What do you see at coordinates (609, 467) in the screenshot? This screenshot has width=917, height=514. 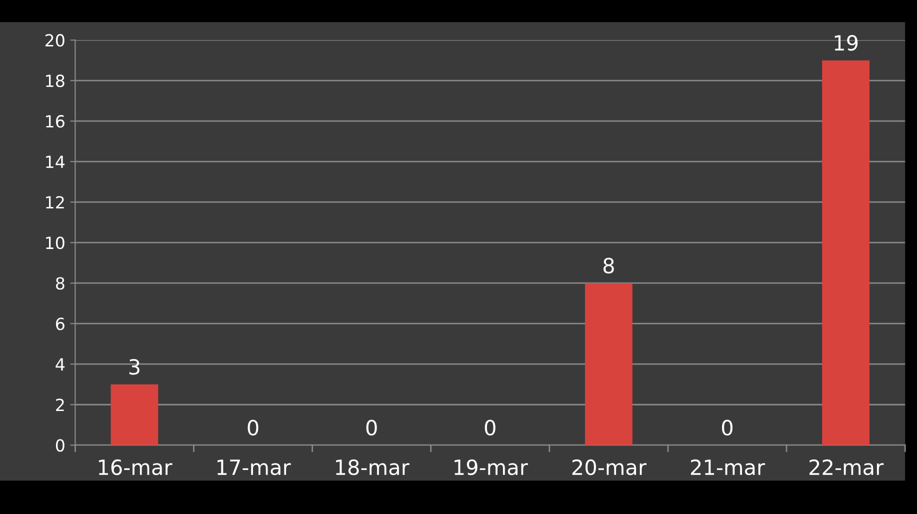 I see `x-tick-label: 20-mar` at bounding box center [609, 467].